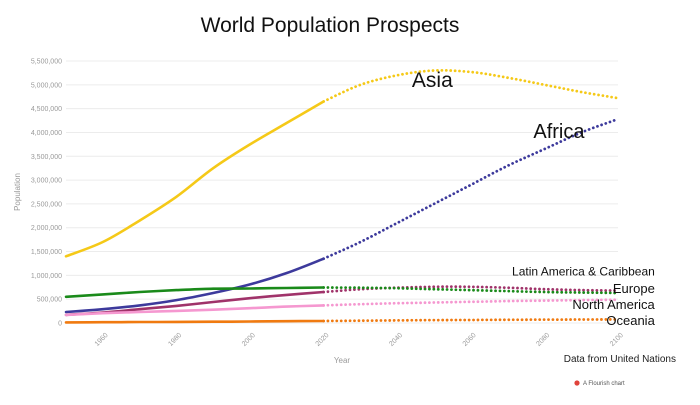  I want to click on x-tick-label: 2020, so click(323, 340).